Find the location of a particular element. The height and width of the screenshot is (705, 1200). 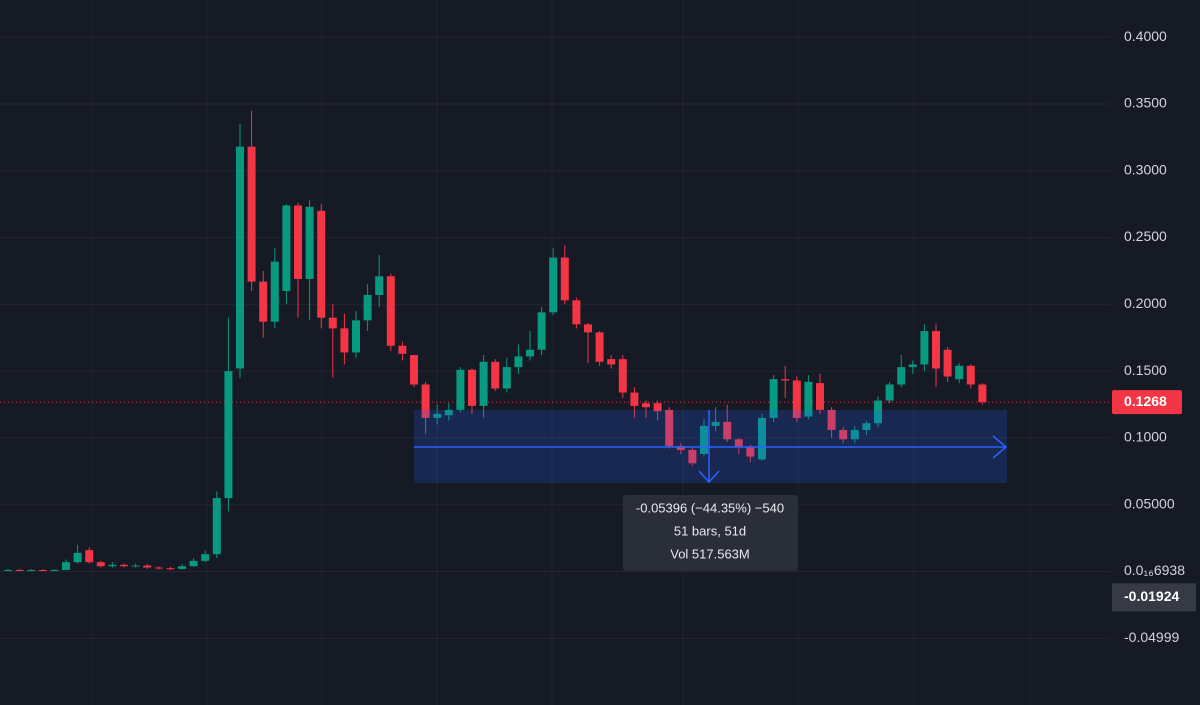

y-tick-label: 0.3000 is located at coordinates (1145, 169).